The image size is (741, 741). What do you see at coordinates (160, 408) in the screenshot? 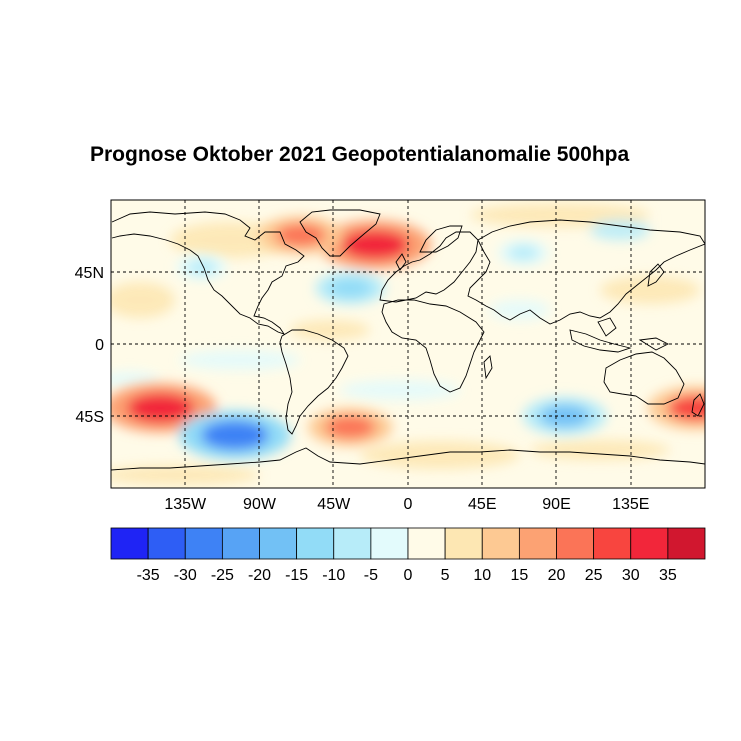
I see `anomaly-south-pacific-positive` at bounding box center [160, 408].